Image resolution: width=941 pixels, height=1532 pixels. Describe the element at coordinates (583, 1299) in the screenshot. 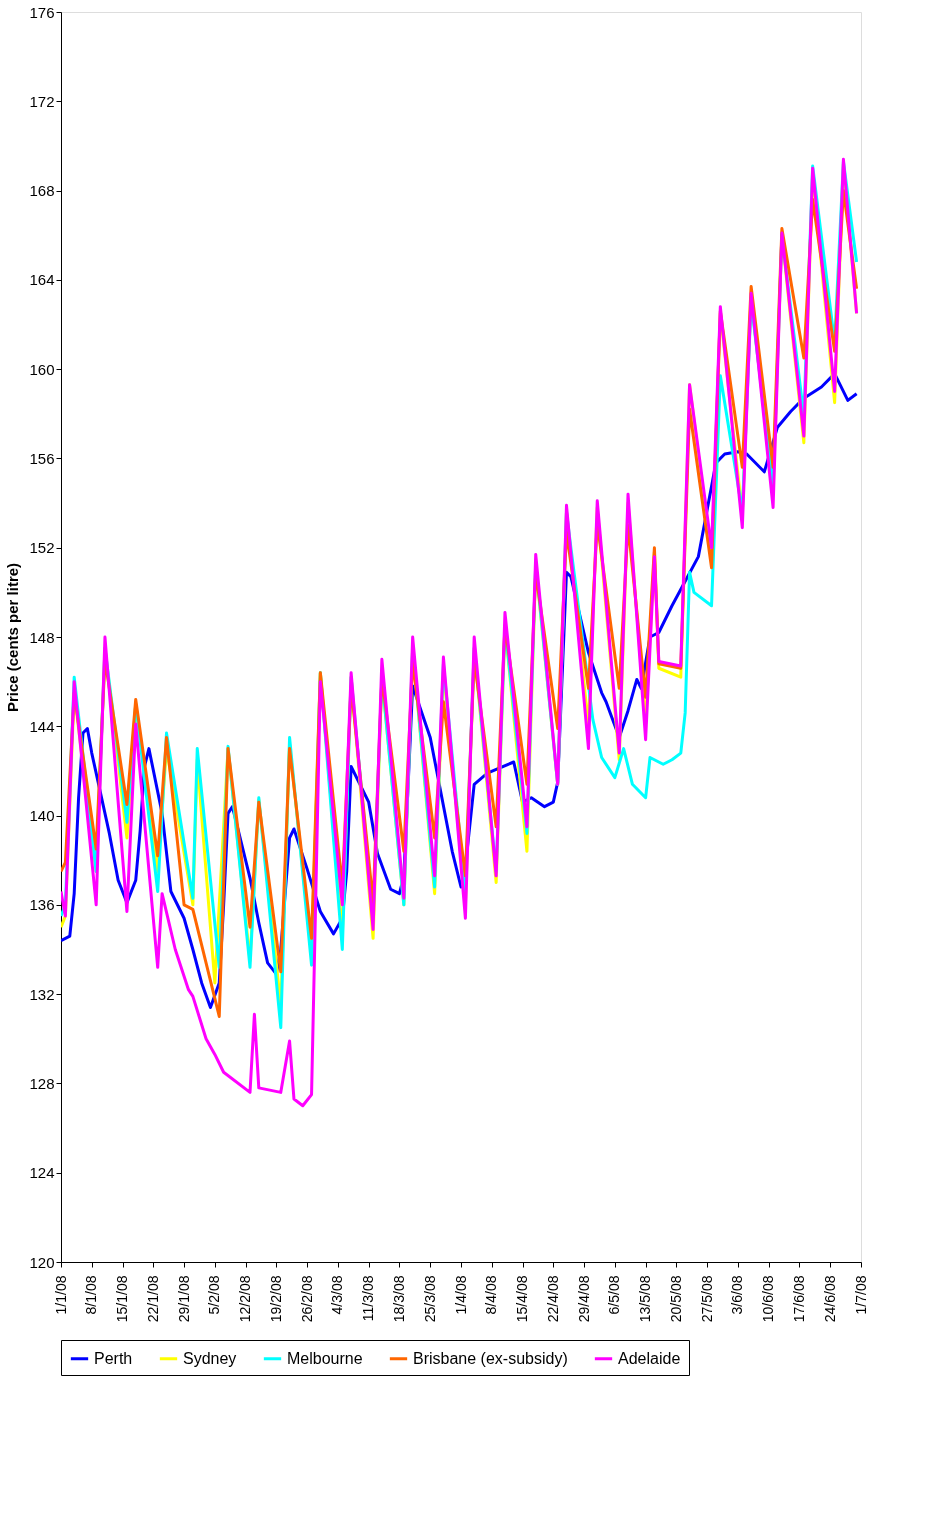

I see `x-tick-label: 29/4/08` at that location.